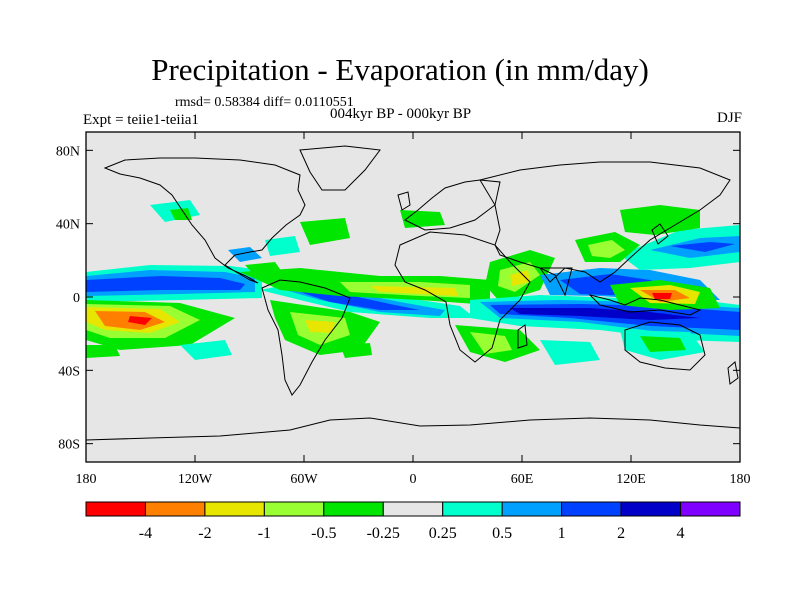  Describe the element at coordinates (323, 533) in the screenshot. I see `colorbar-label: -0.5` at that location.